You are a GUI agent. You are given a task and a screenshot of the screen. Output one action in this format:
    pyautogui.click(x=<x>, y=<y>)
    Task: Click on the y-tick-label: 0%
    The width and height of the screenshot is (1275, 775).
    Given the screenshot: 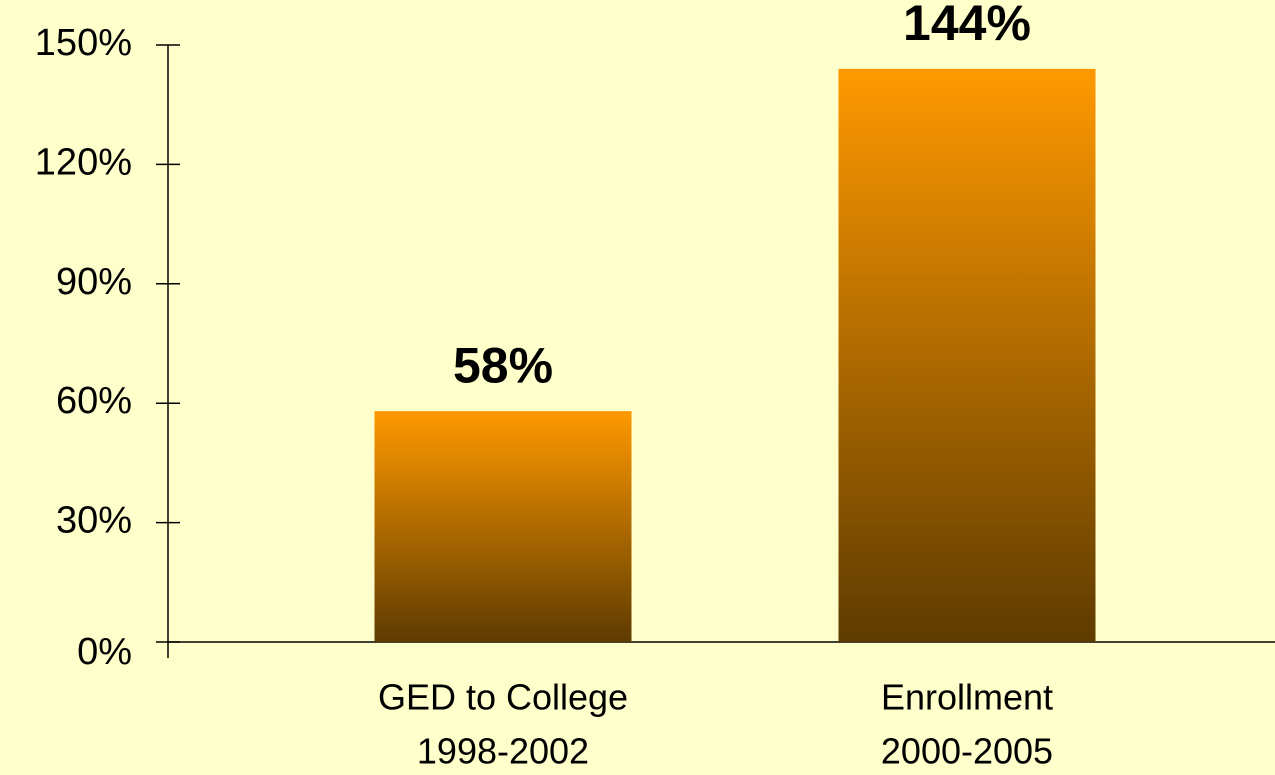 What is the action you would take?
    pyautogui.click(x=104, y=652)
    